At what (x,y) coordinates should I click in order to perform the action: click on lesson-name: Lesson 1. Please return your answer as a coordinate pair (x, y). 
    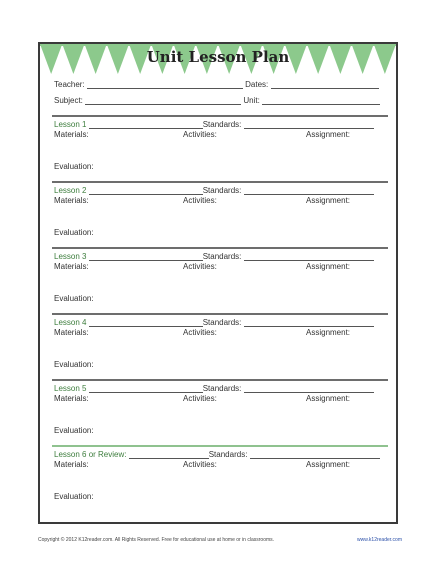
    Looking at the image, I should click on (70, 124).